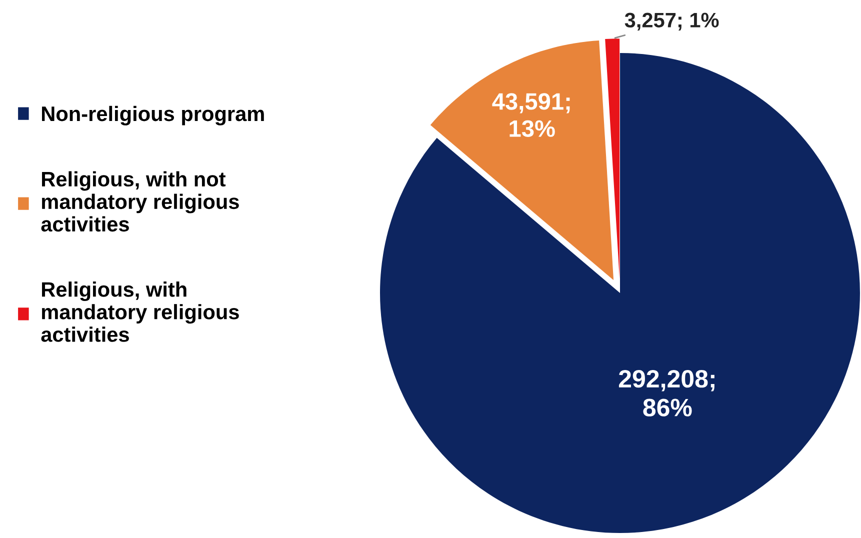 This screenshot has height=538, width=861. I want to click on legend-label: Religious, with mandatory religious activities, so click(140, 312).